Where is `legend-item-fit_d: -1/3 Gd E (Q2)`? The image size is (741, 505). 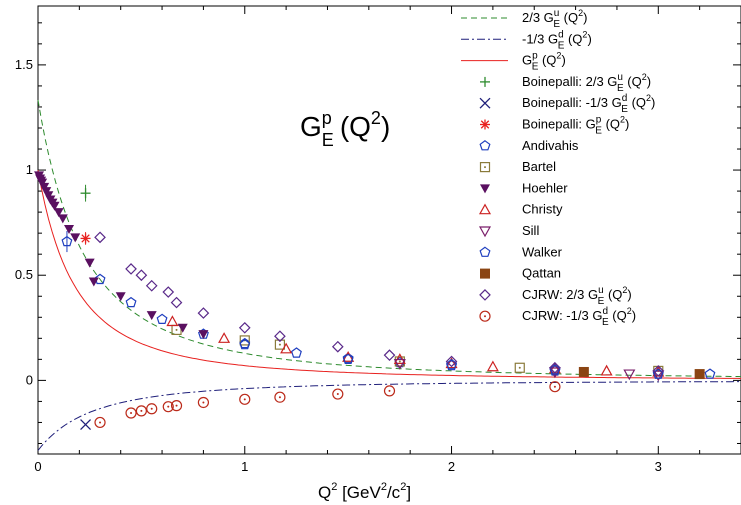 legend-item-fit_d: -1/3 Gd E (Q2) is located at coordinates (526, 40).